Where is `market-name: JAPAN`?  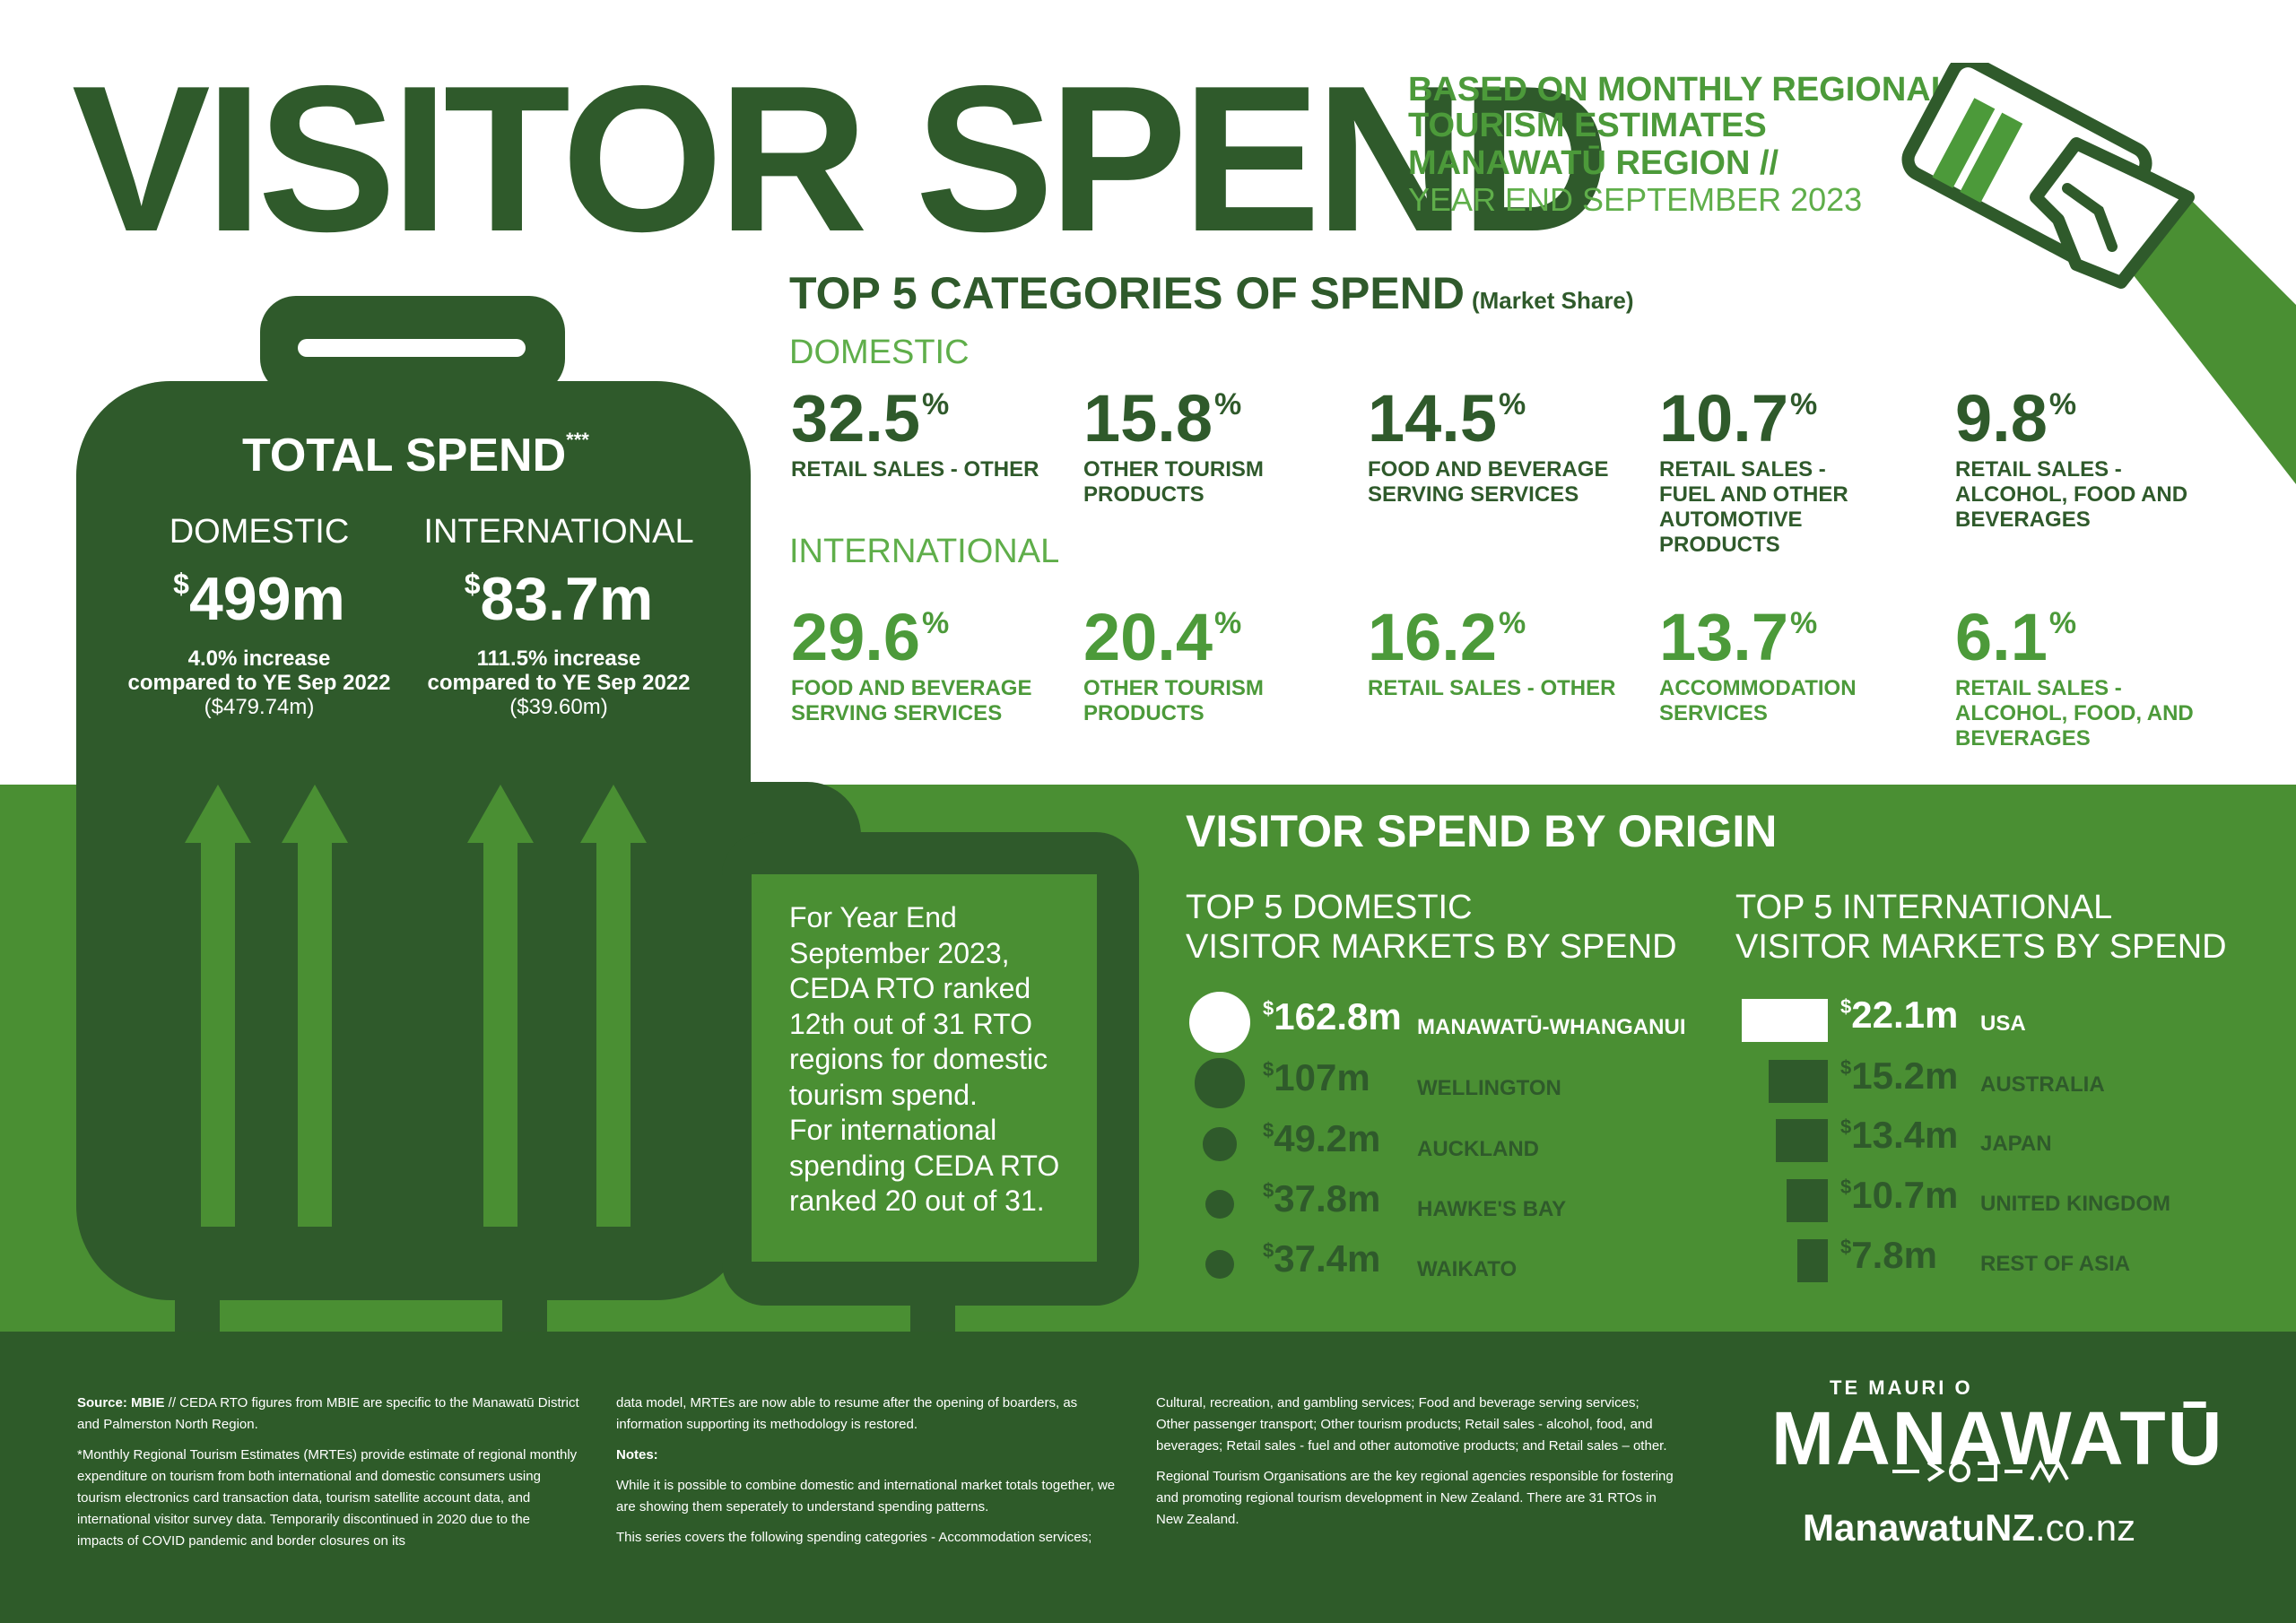 market-name: JAPAN is located at coordinates (2016, 1144).